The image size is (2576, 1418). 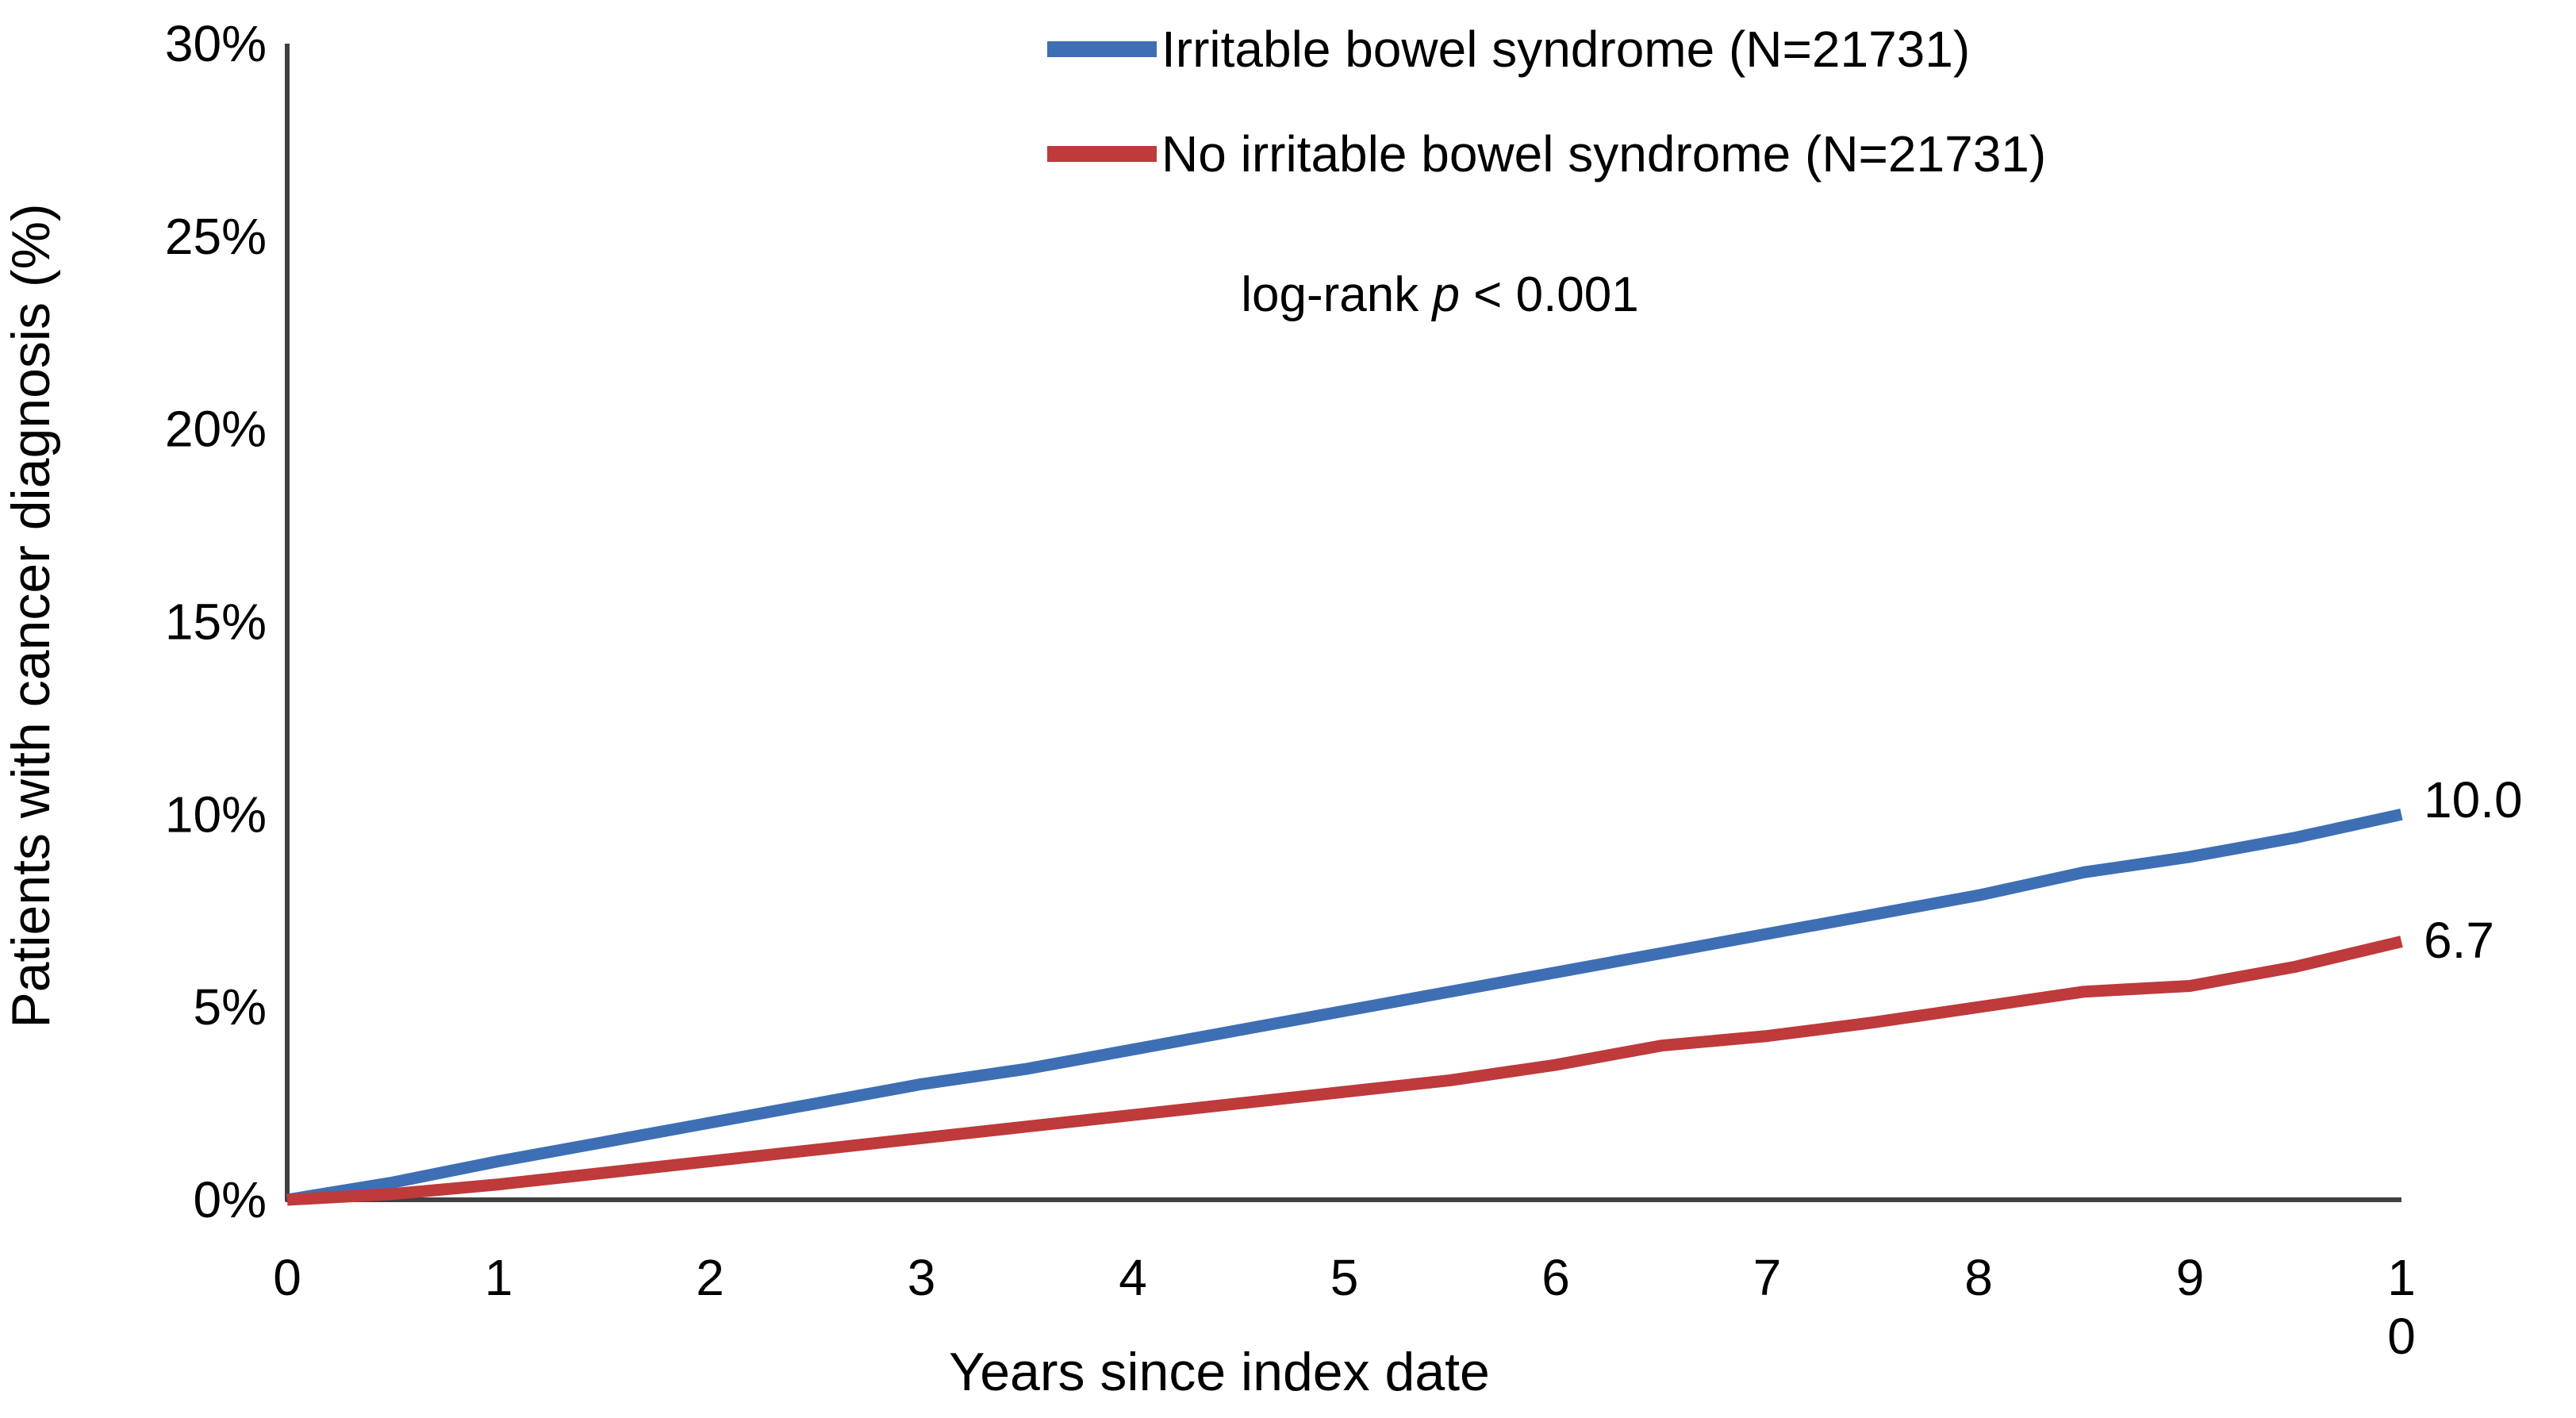 What do you see at coordinates (2473, 799) in the screenshot?
I see `end-label-ibs: 10.0` at bounding box center [2473, 799].